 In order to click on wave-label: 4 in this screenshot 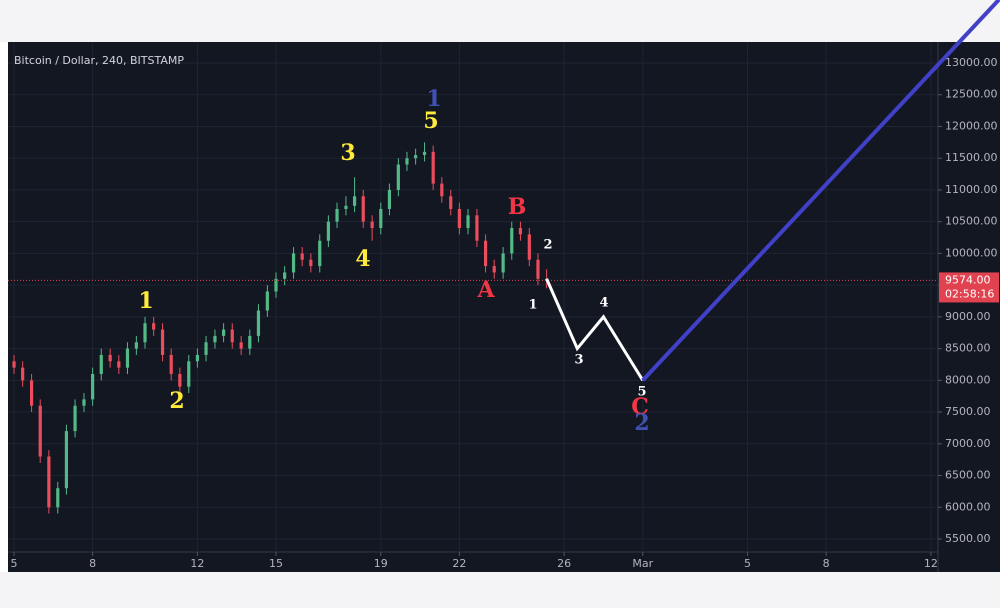, I will do `click(603, 303)`.